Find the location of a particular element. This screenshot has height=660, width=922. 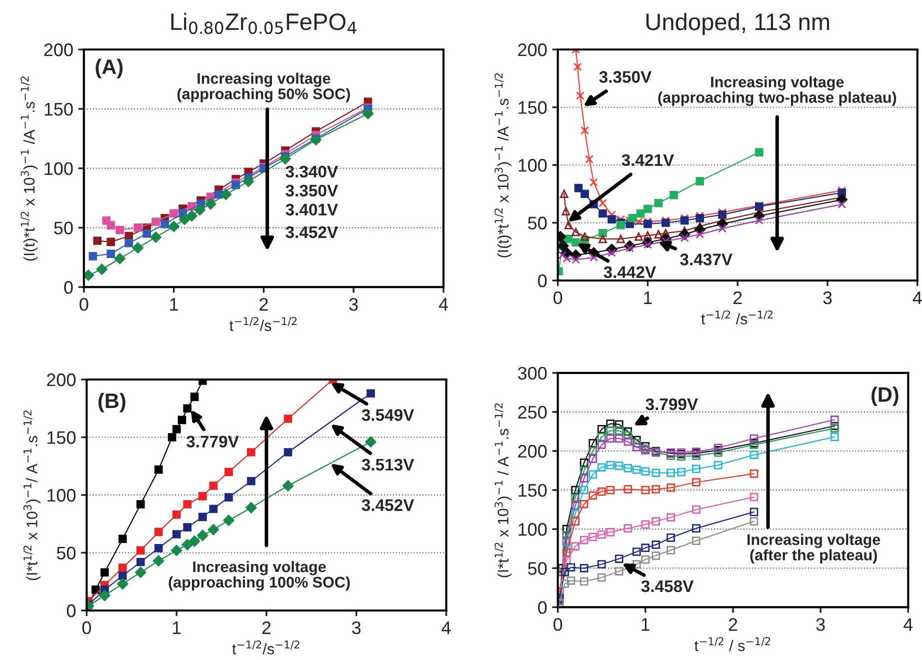

annotation: (D) is located at coordinates (885, 396).